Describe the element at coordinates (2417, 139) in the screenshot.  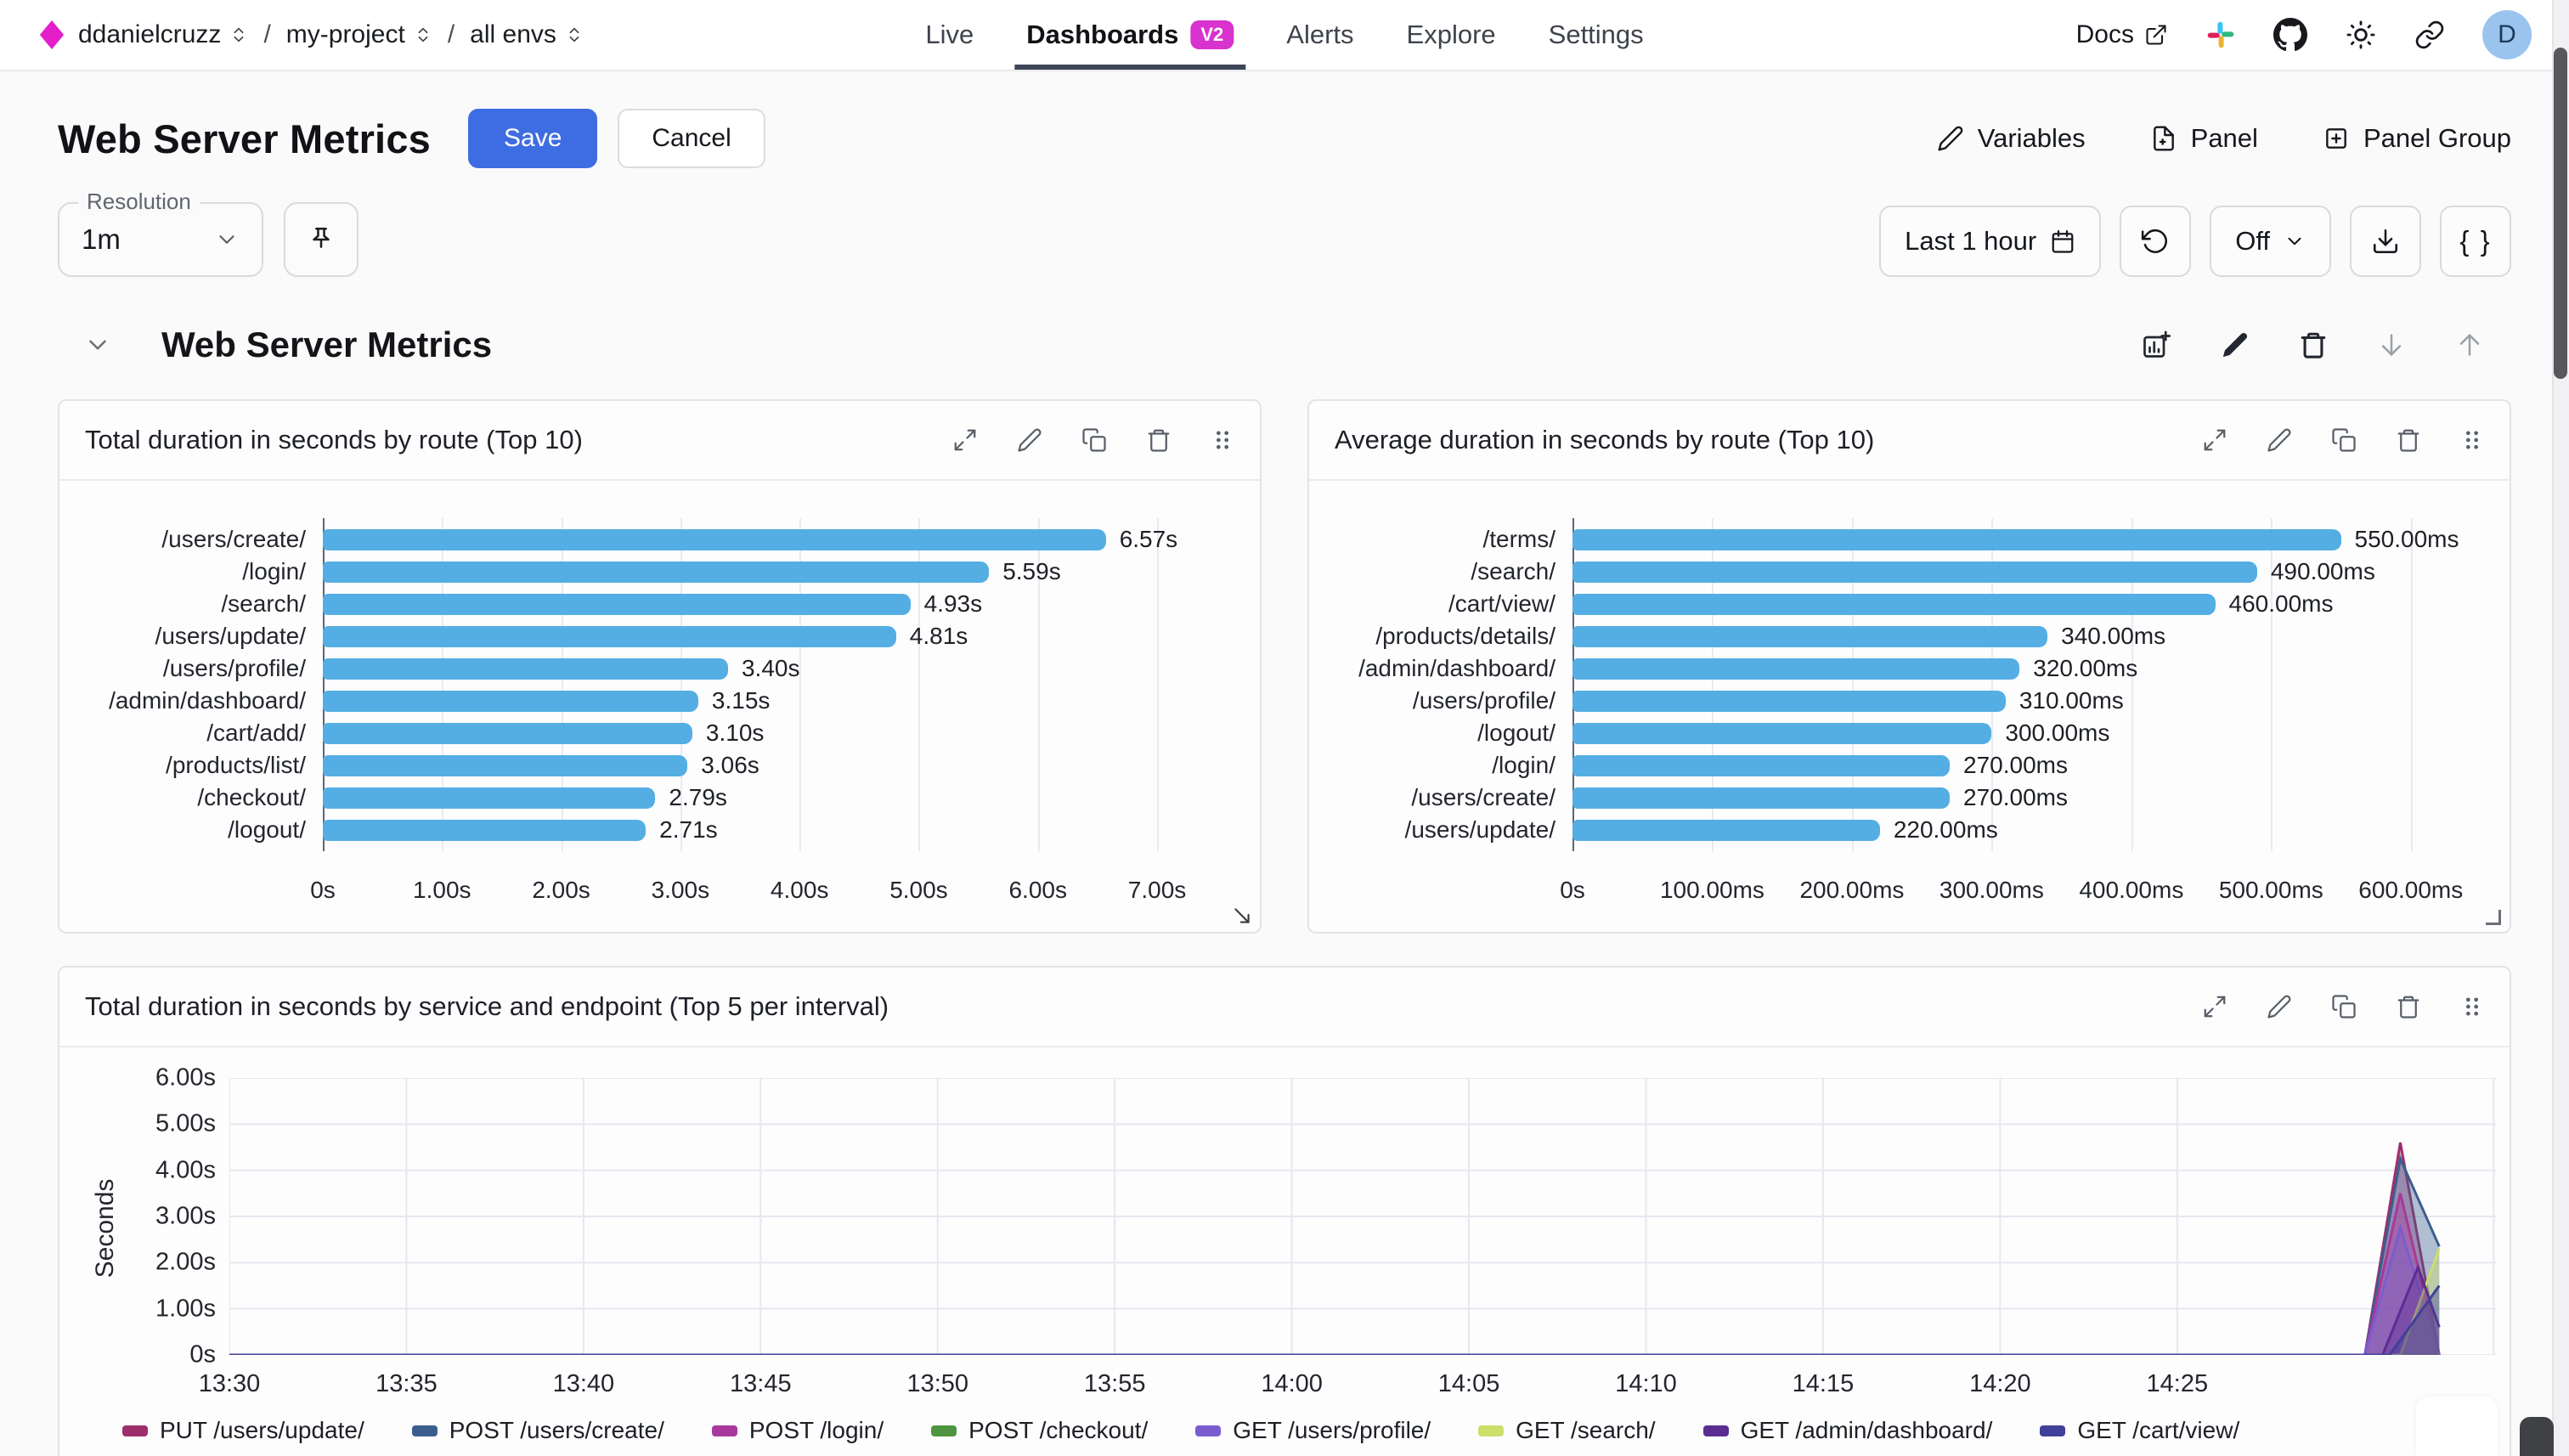
I see `add-panel-group-button: Panel Group` at that location.